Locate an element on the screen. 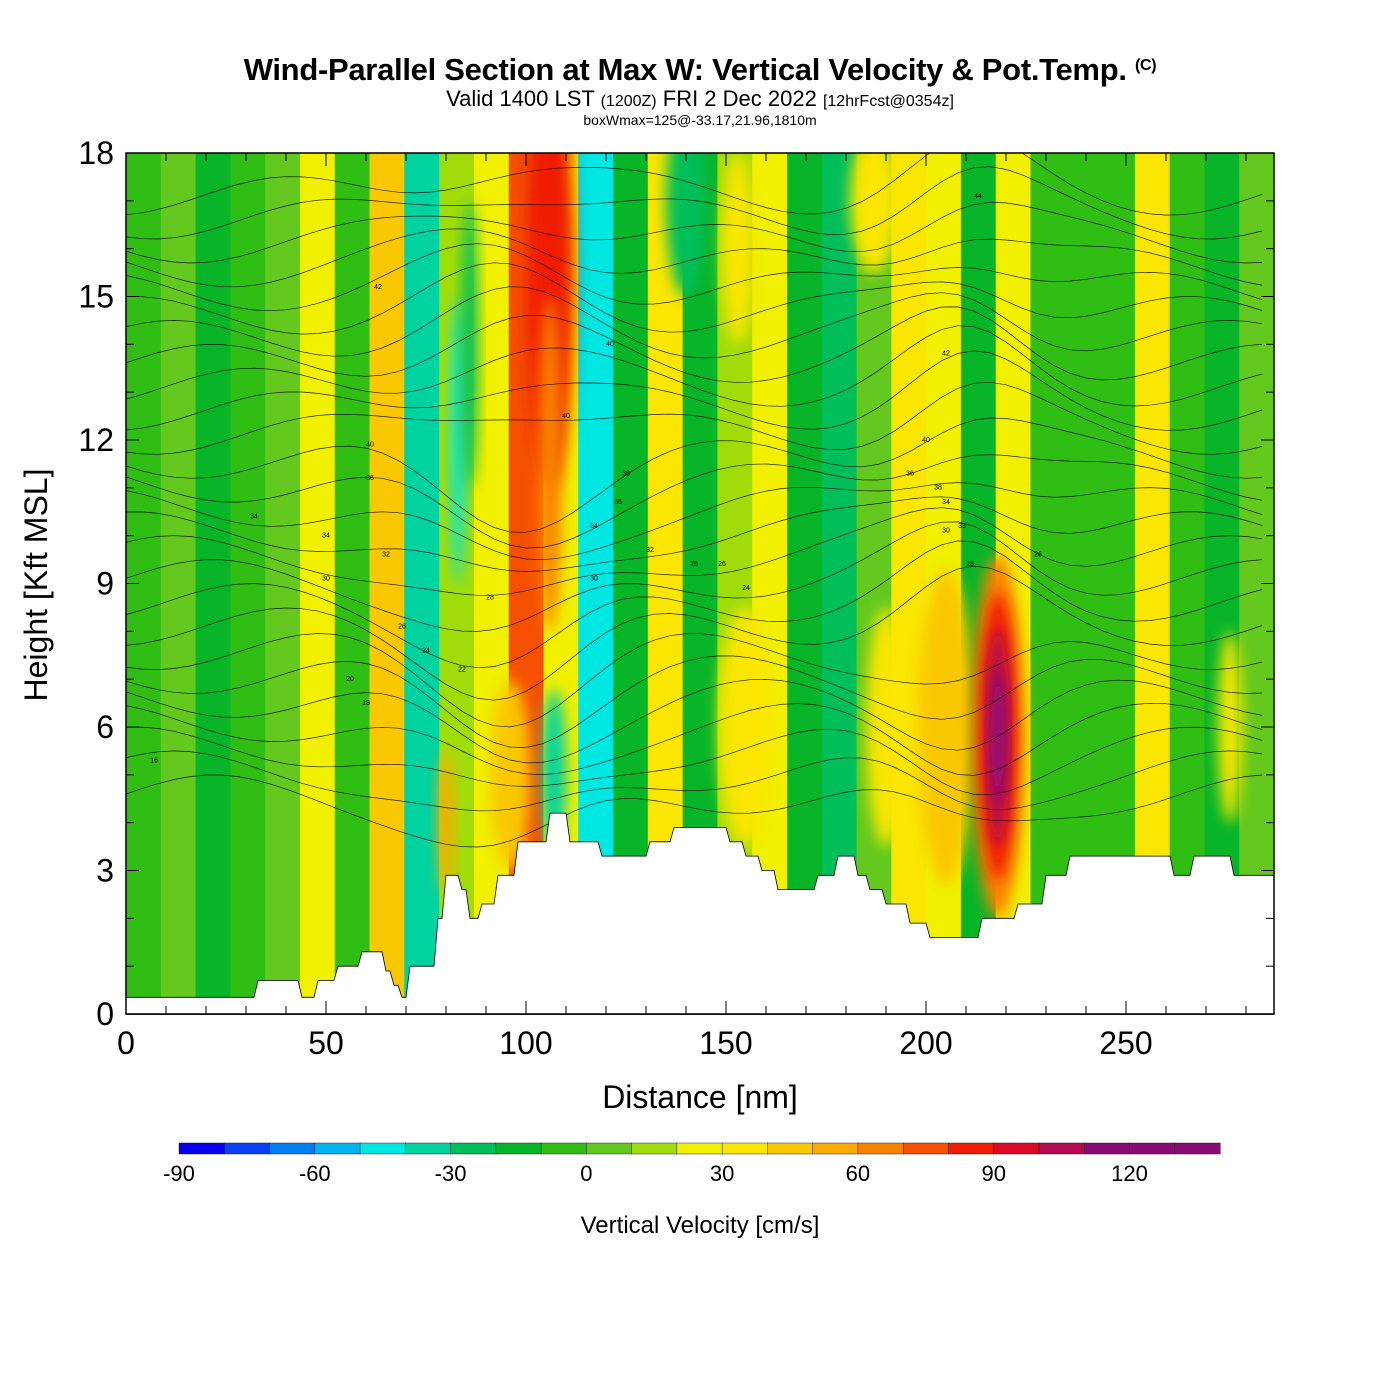 The width and height of the screenshot is (1400, 1400). x-tick-label: 250 is located at coordinates (1125, 1043).